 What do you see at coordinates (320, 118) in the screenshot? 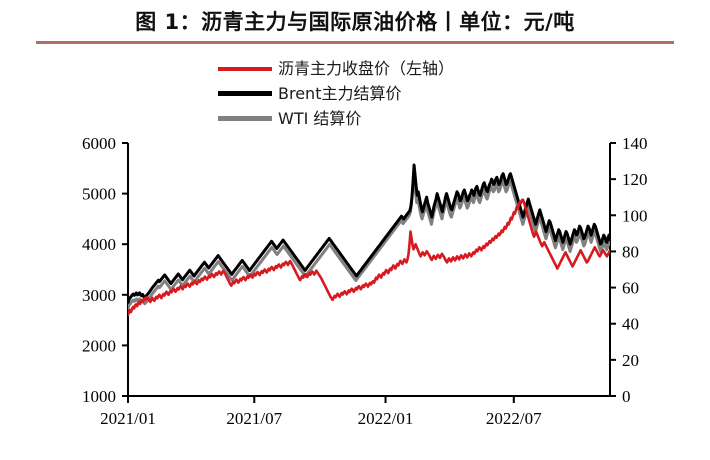
I see `legend-label-wti: WTI 结算价` at bounding box center [320, 118].